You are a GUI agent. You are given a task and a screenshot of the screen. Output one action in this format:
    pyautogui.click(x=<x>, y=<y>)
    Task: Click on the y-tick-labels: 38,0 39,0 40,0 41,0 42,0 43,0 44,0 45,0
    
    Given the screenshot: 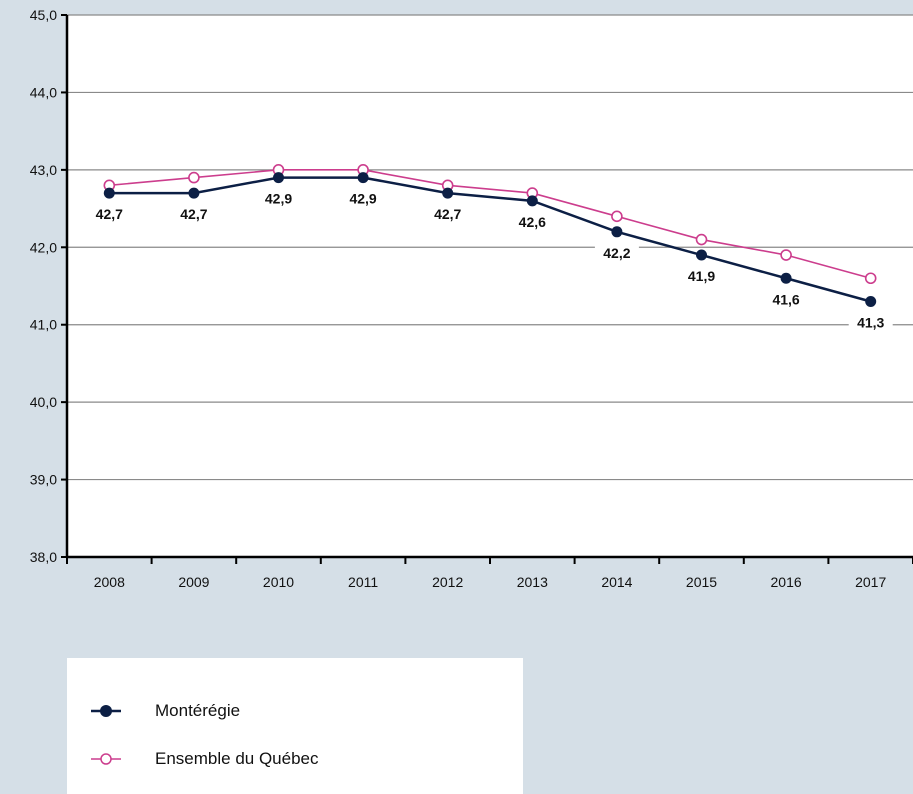 What is the action you would take?
    pyautogui.click(x=43, y=286)
    